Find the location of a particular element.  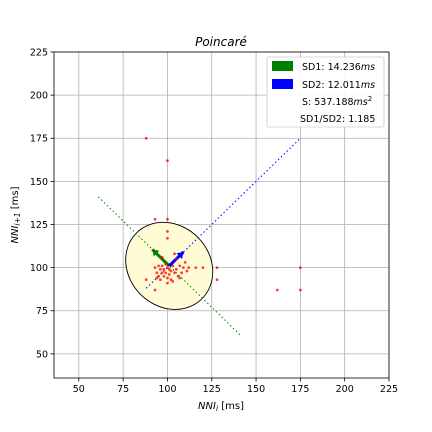

y-tick-label: 175 is located at coordinates (39, 139).